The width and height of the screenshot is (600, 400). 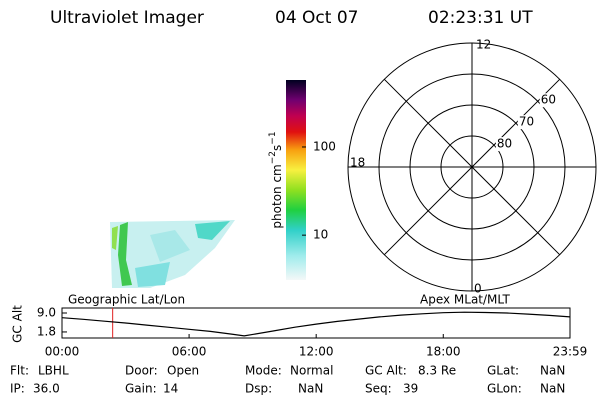 I want to click on info-value: Open, so click(x=183, y=371).